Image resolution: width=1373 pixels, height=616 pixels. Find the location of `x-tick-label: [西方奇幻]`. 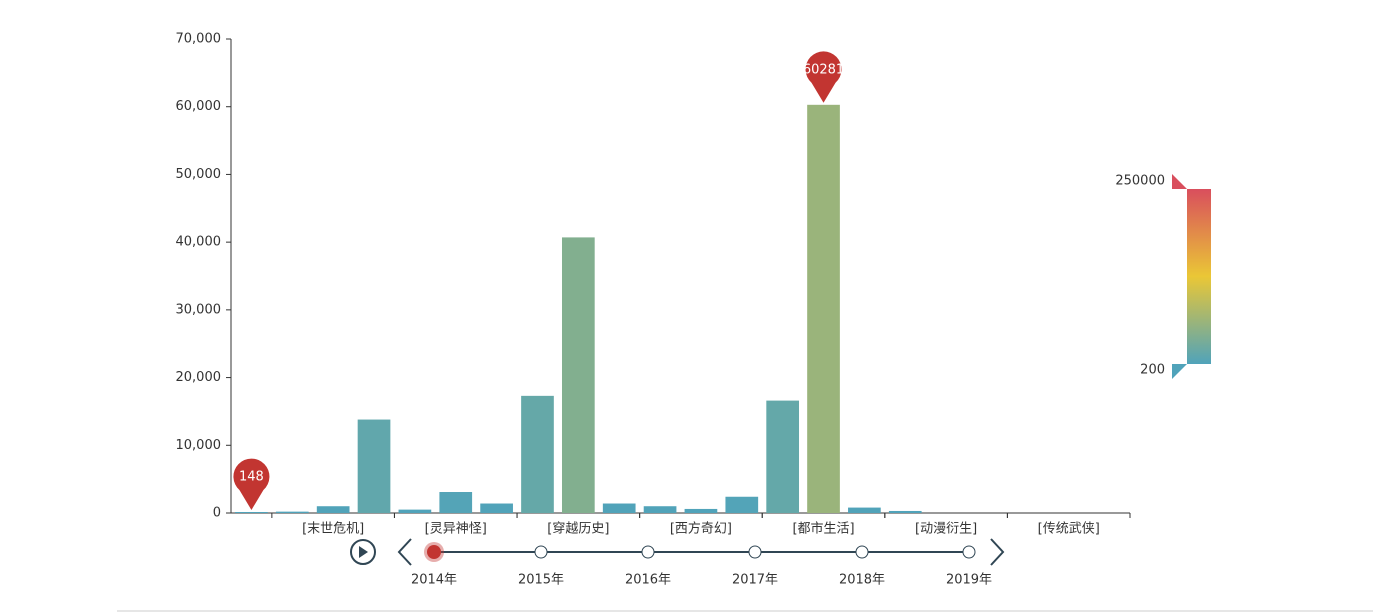

x-tick-label: [西方奇幻] is located at coordinates (701, 529).